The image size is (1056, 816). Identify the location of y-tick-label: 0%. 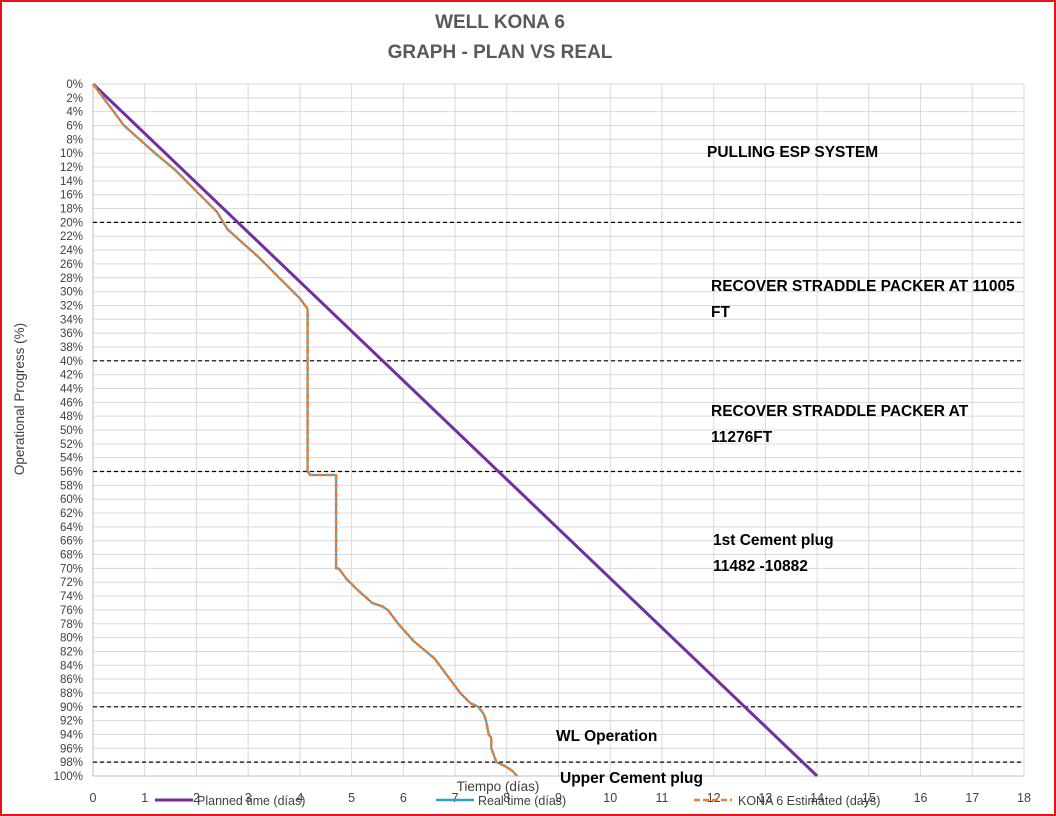
(74, 85).